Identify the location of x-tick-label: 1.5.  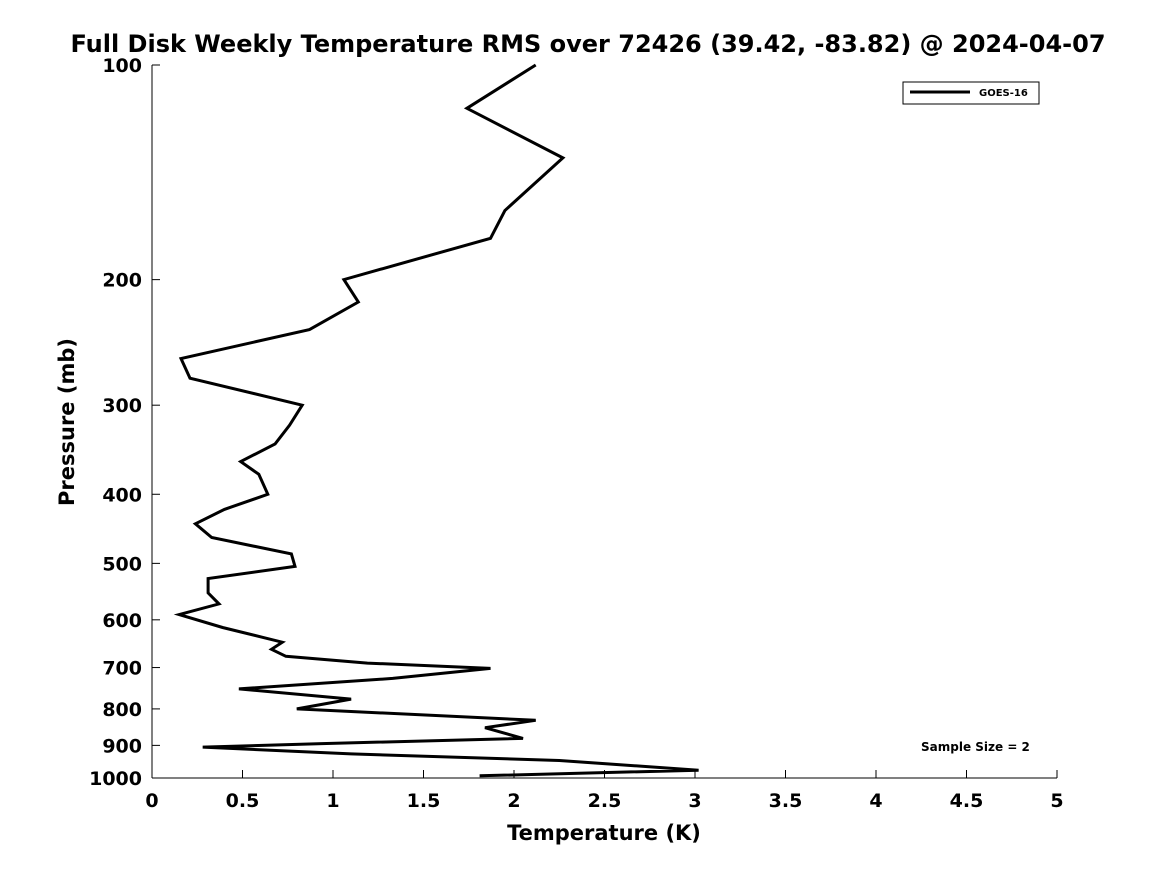
(424, 801).